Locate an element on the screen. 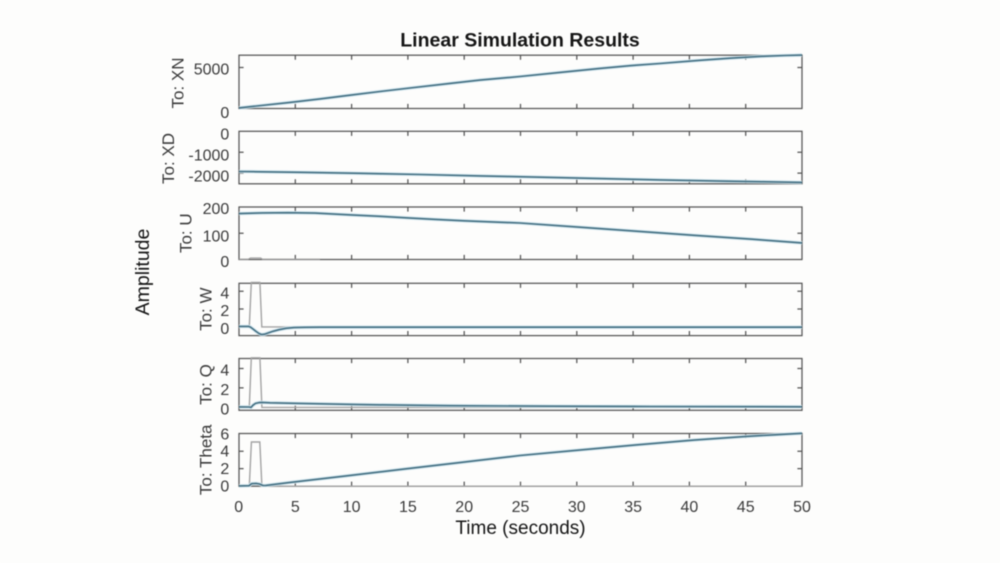  svg-text: 200 is located at coordinates (216, 209).